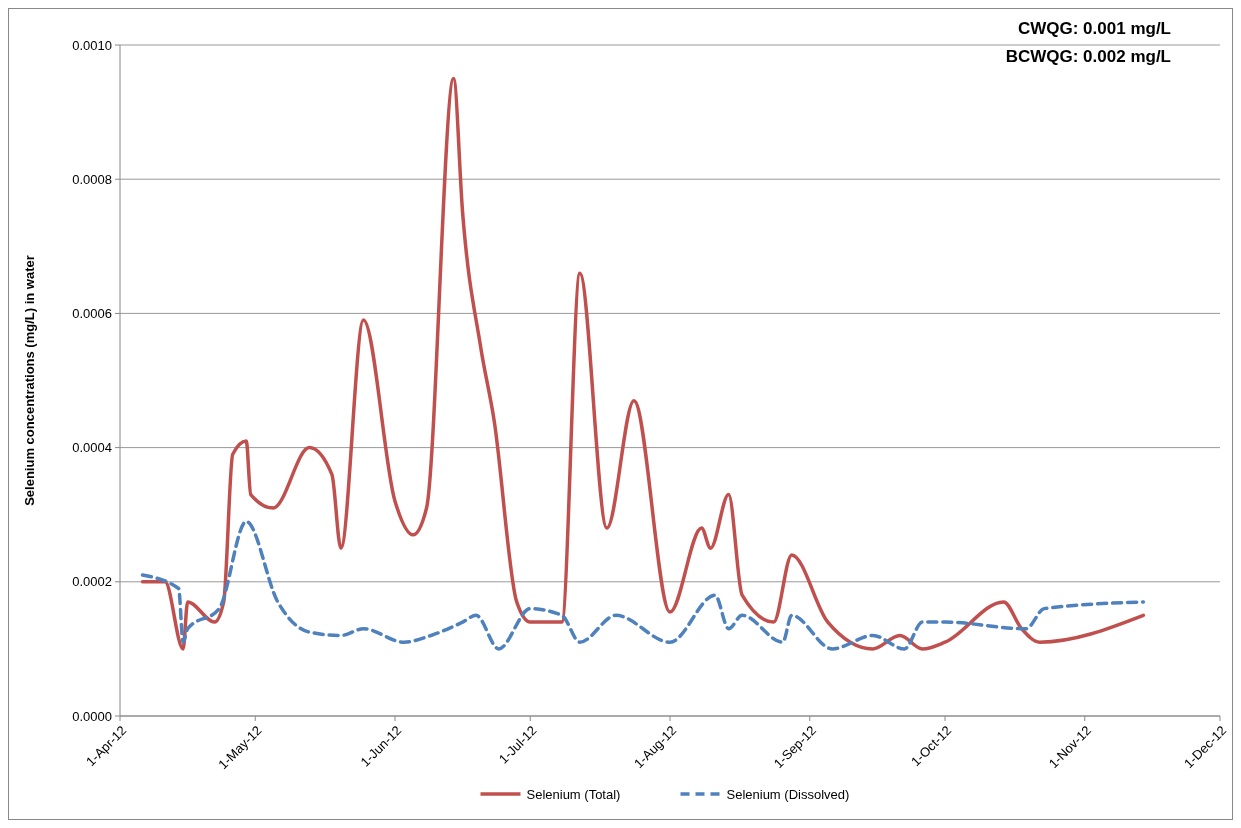 This screenshot has height=828, width=1241. What do you see at coordinates (29, 380) in the screenshot?
I see `y-axis-title: Selenium concentrations (mg/L) in water` at bounding box center [29, 380].